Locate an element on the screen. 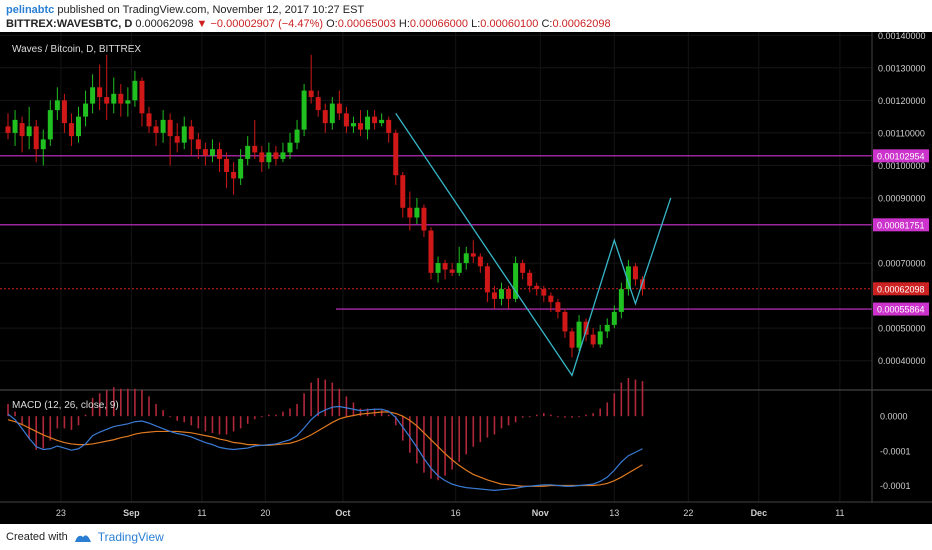 The height and width of the screenshot is (550, 932). tradingview-brand: TradingView is located at coordinates (130, 537).